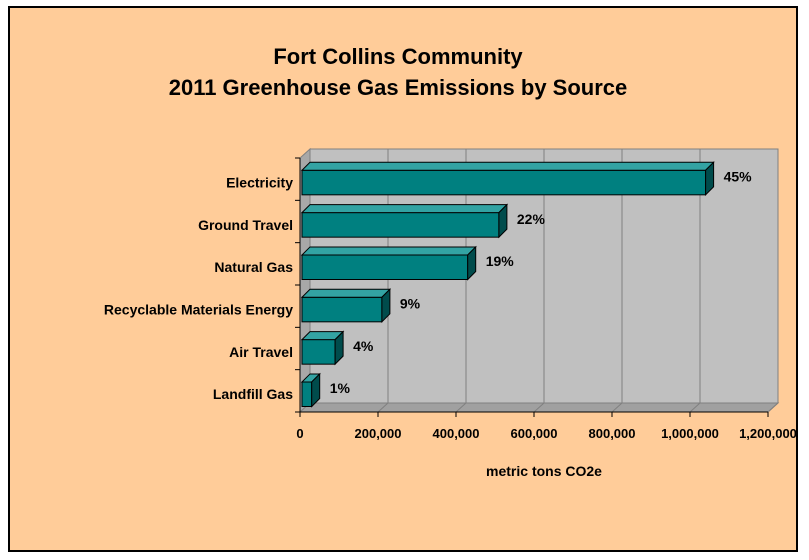 This screenshot has height=560, width=809. Describe the element at coordinates (245, 225) in the screenshot. I see `category-label: Ground Travel` at that location.